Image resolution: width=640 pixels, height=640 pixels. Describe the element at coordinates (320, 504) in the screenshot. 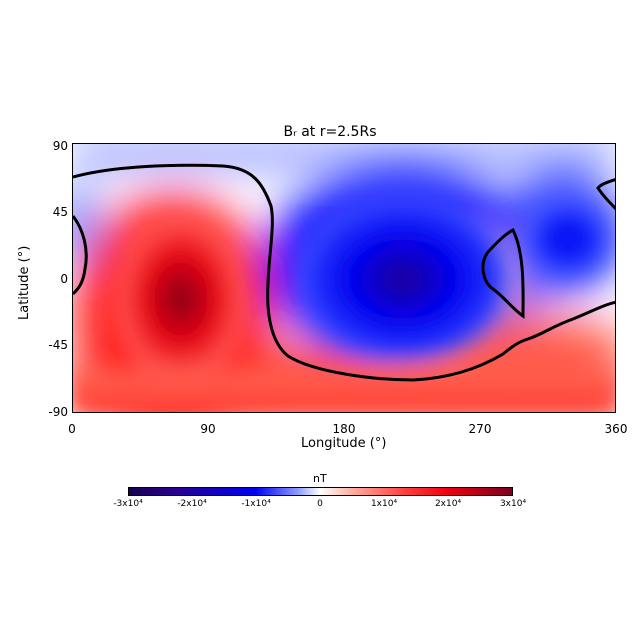

I see `colorbar-tick: 0` at that location.